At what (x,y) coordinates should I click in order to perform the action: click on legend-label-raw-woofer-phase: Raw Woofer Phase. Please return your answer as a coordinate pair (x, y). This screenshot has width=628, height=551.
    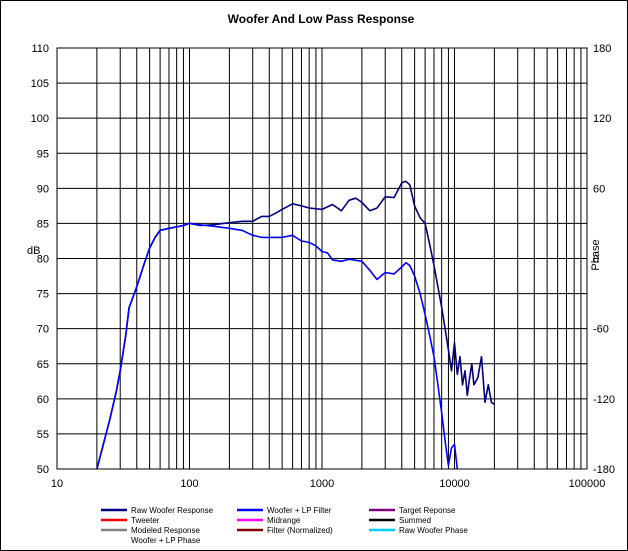
    Looking at the image, I should click on (433, 530).